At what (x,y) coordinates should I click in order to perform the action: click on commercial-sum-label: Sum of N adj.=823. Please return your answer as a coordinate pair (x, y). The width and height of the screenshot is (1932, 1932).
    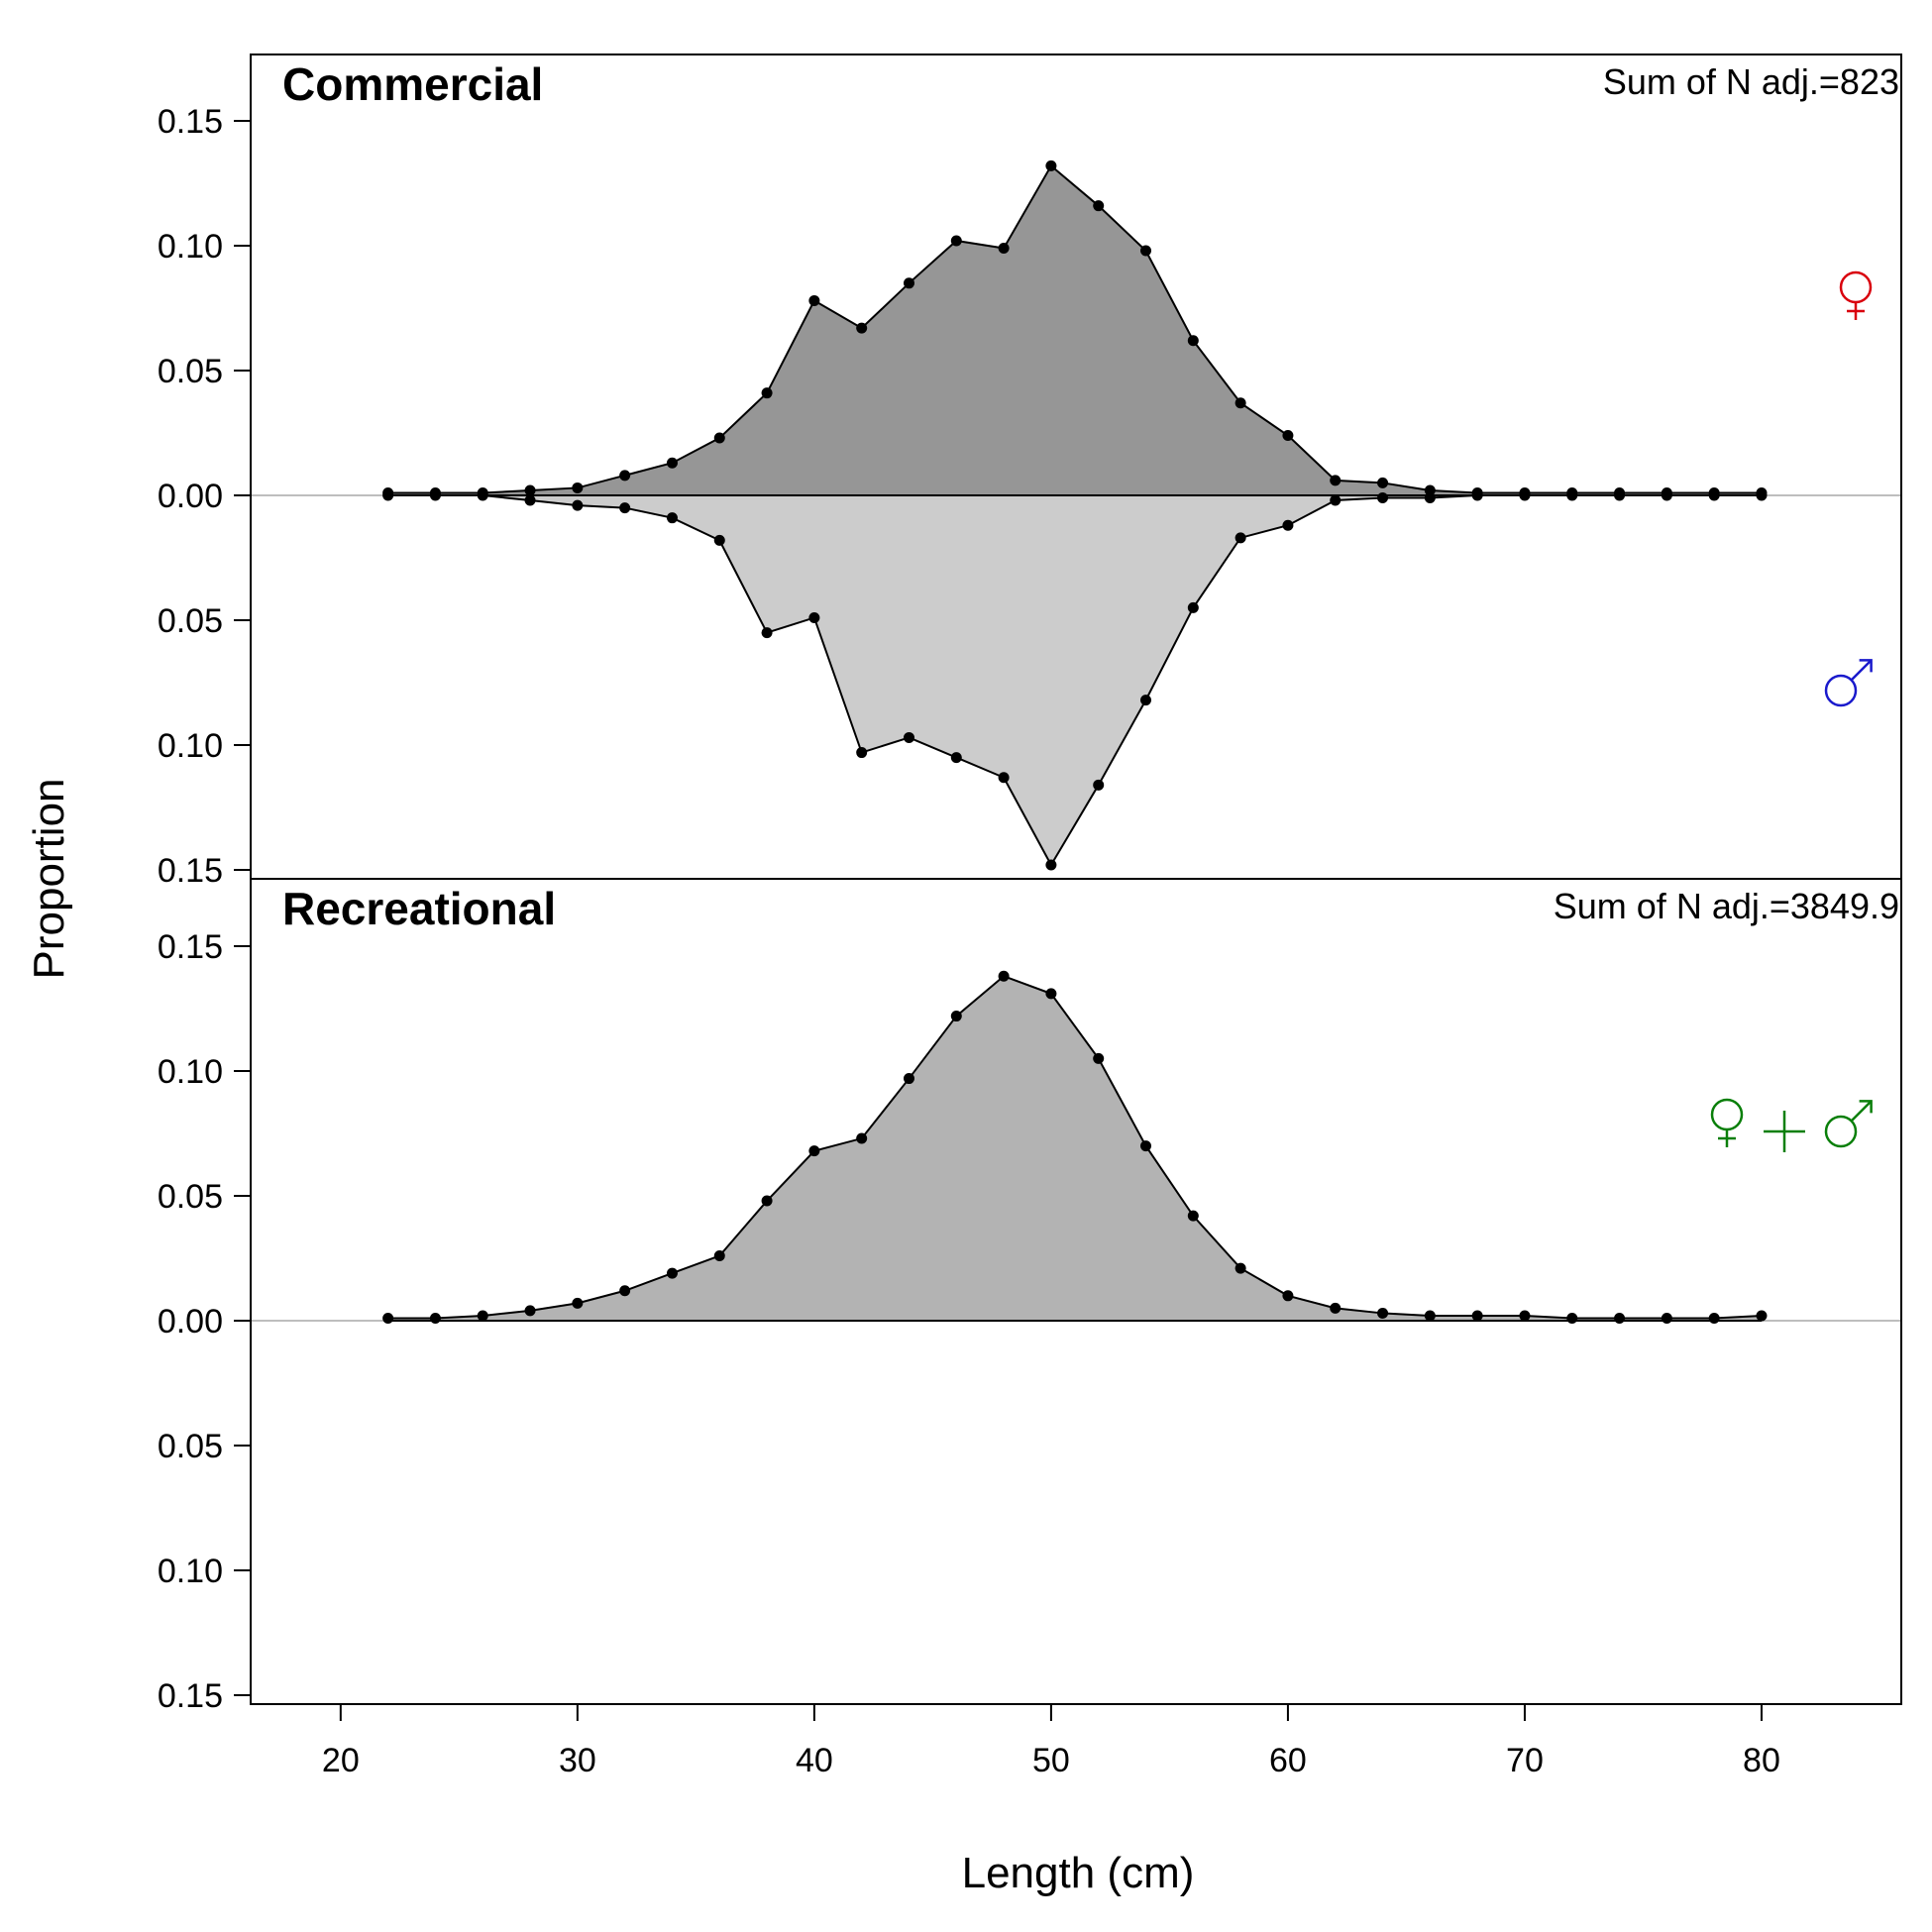
    Looking at the image, I should click on (1751, 81).